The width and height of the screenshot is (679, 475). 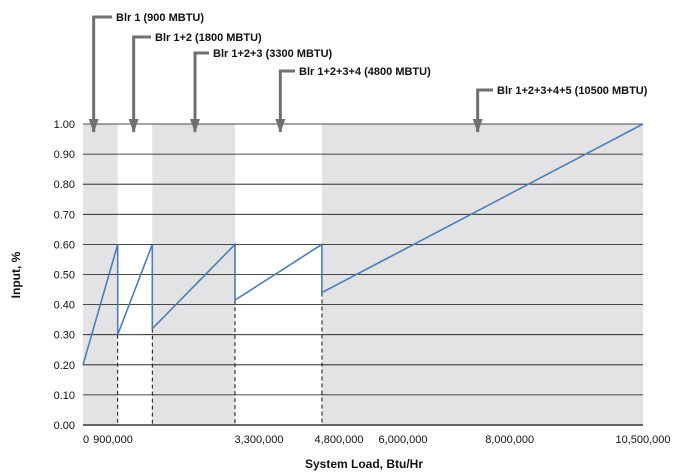 I want to click on x-axis-title: System Load, Btu/Hr, so click(x=364, y=464).